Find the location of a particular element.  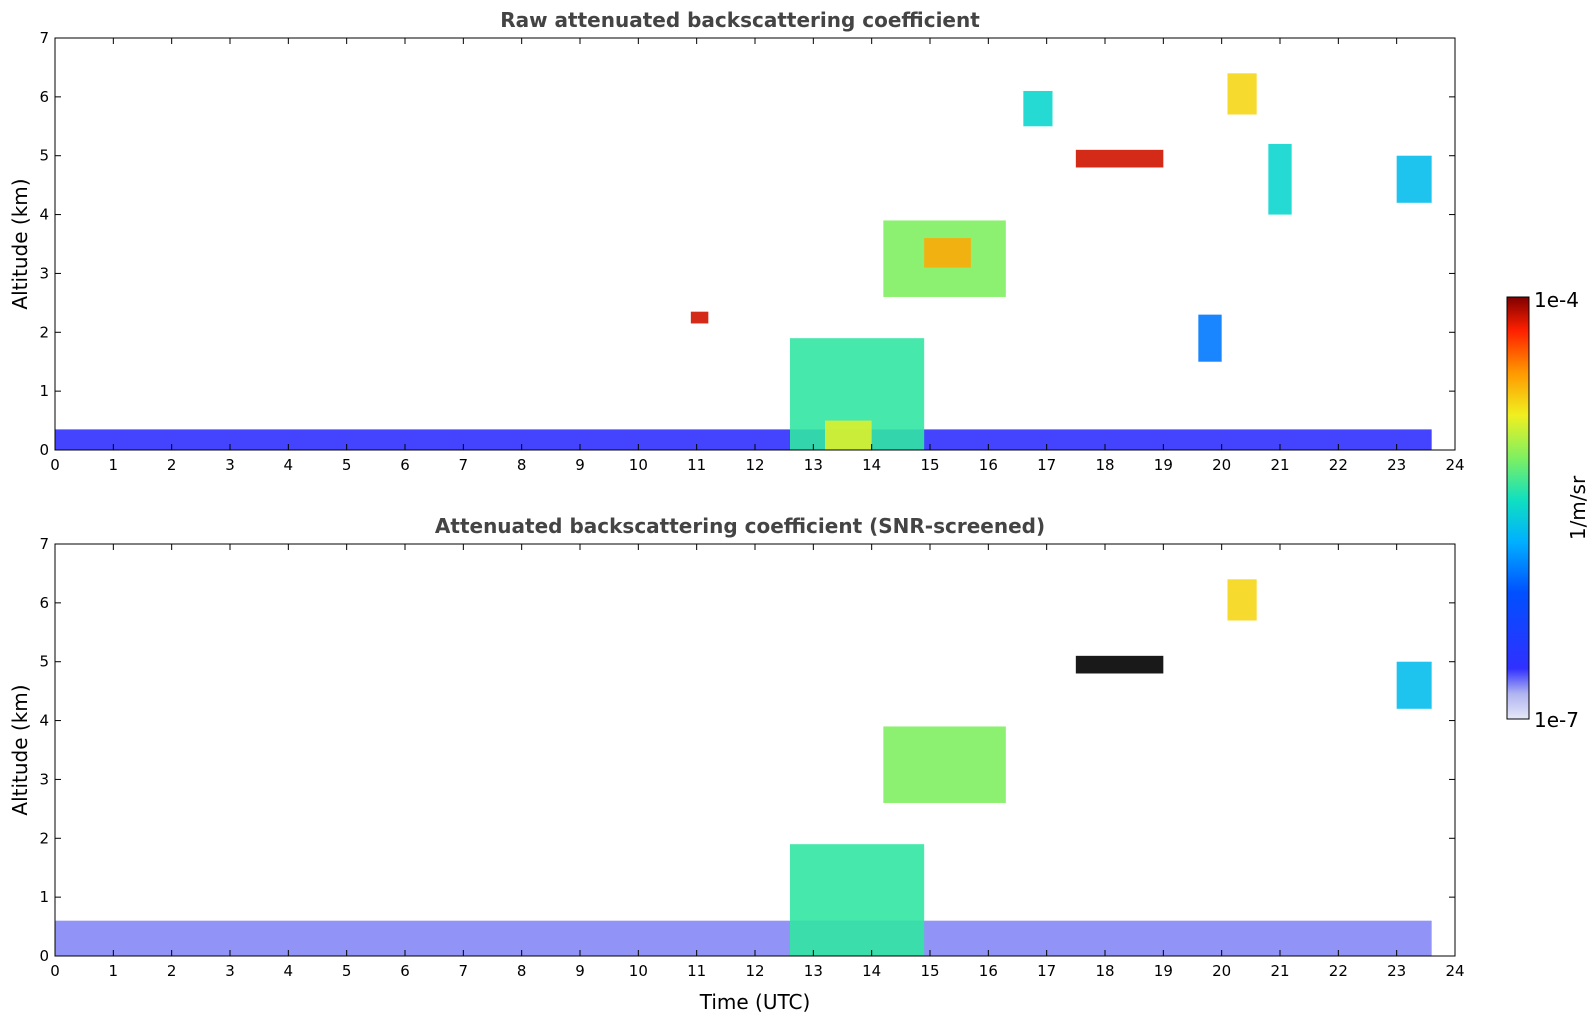

colorbar-min-label: 1e-7 is located at coordinates (1556, 720).